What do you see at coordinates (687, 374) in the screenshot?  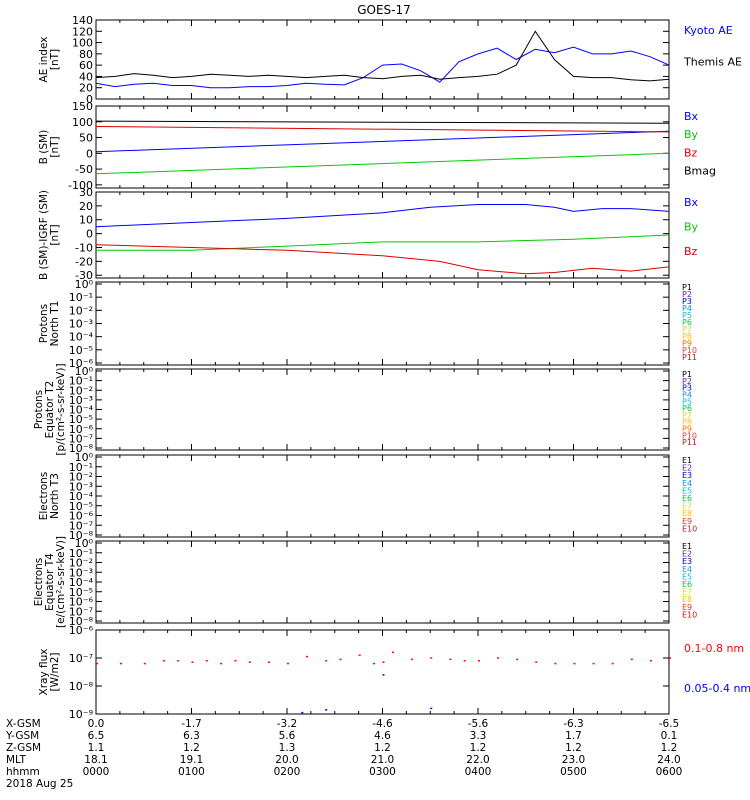 I see `legend-p1: P1` at bounding box center [687, 374].